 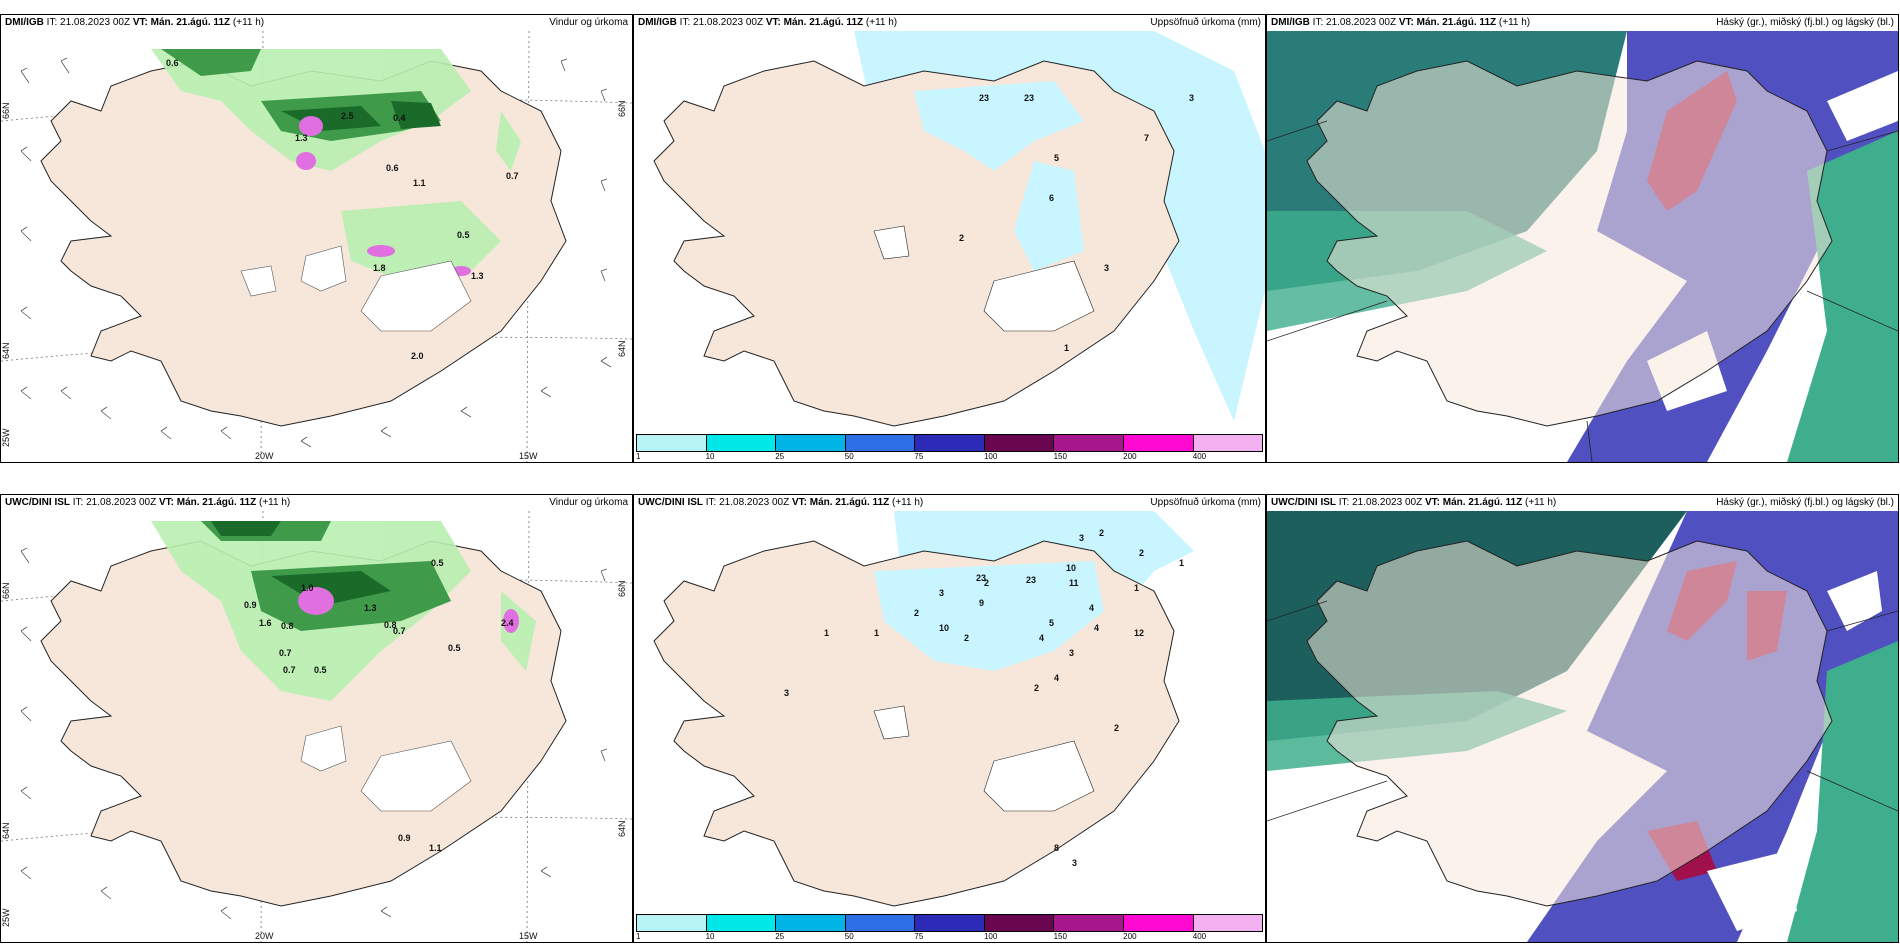 What do you see at coordinates (507, 623) in the screenshot?
I see `precip-value-label: 2.4` at bounding box center [507, 623].